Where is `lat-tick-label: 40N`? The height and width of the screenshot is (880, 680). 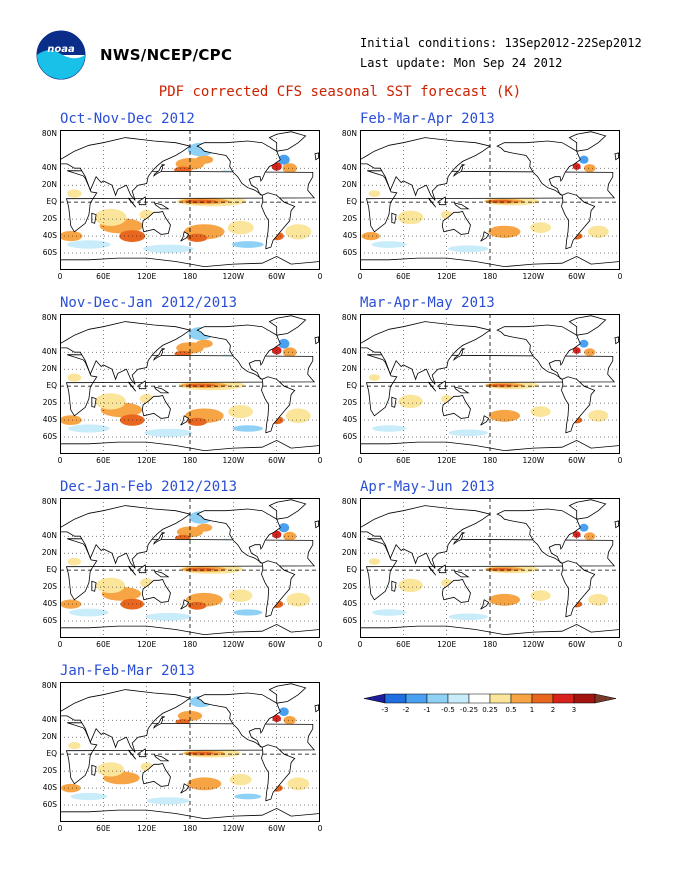 lat-tick-label: 40N is located at coordinates (349, 536).